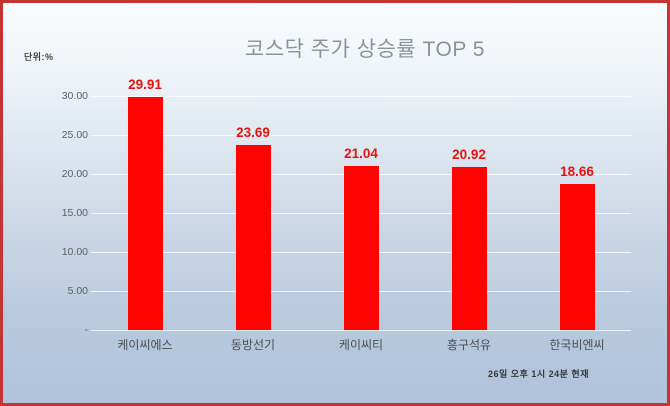  Describe the element at coordinates (74, 174) in the screenshot. I see `y-tick-label: 20.00` at that location.